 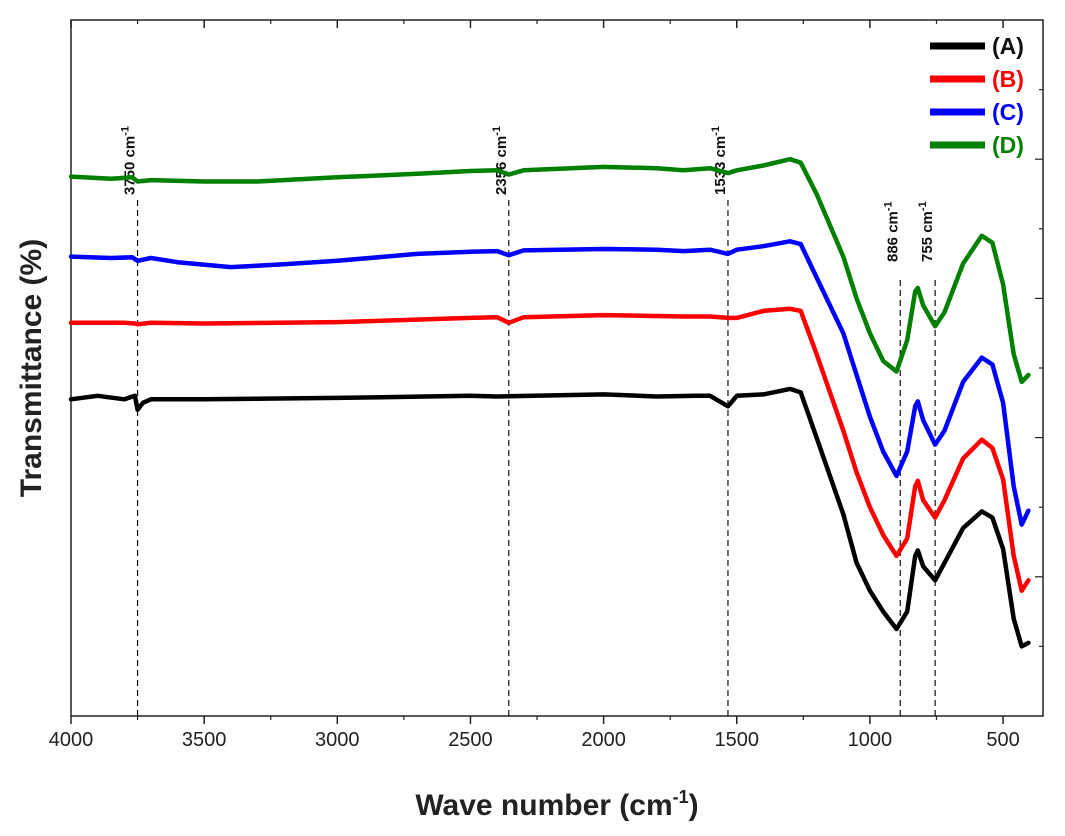 What do you see at coordinates (470, 740) in the screenshot?
I see `x-tick-label: 2500` at bounding box center [470, 740].